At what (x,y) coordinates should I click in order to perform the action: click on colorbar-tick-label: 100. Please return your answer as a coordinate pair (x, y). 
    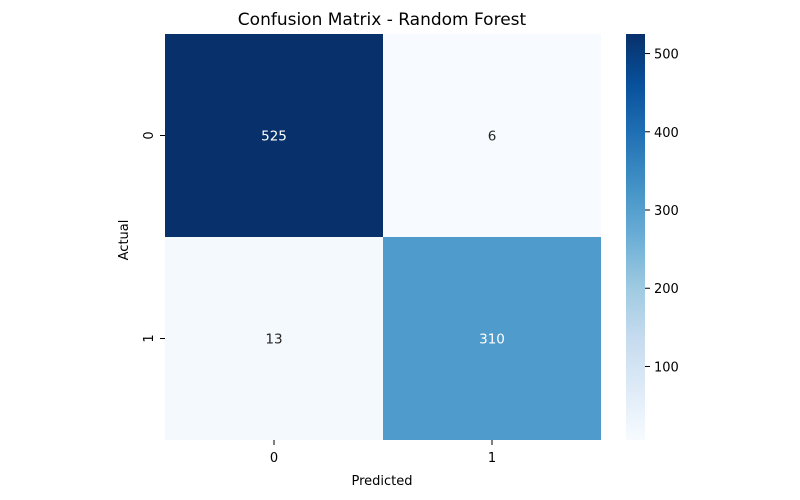
    Looking at the image, I should click on (666, 367).